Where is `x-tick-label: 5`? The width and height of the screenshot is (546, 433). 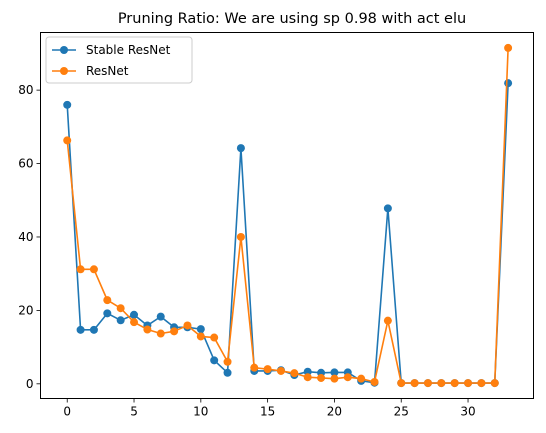
x-tick-label: 5 is located at coordinates (134, 412).